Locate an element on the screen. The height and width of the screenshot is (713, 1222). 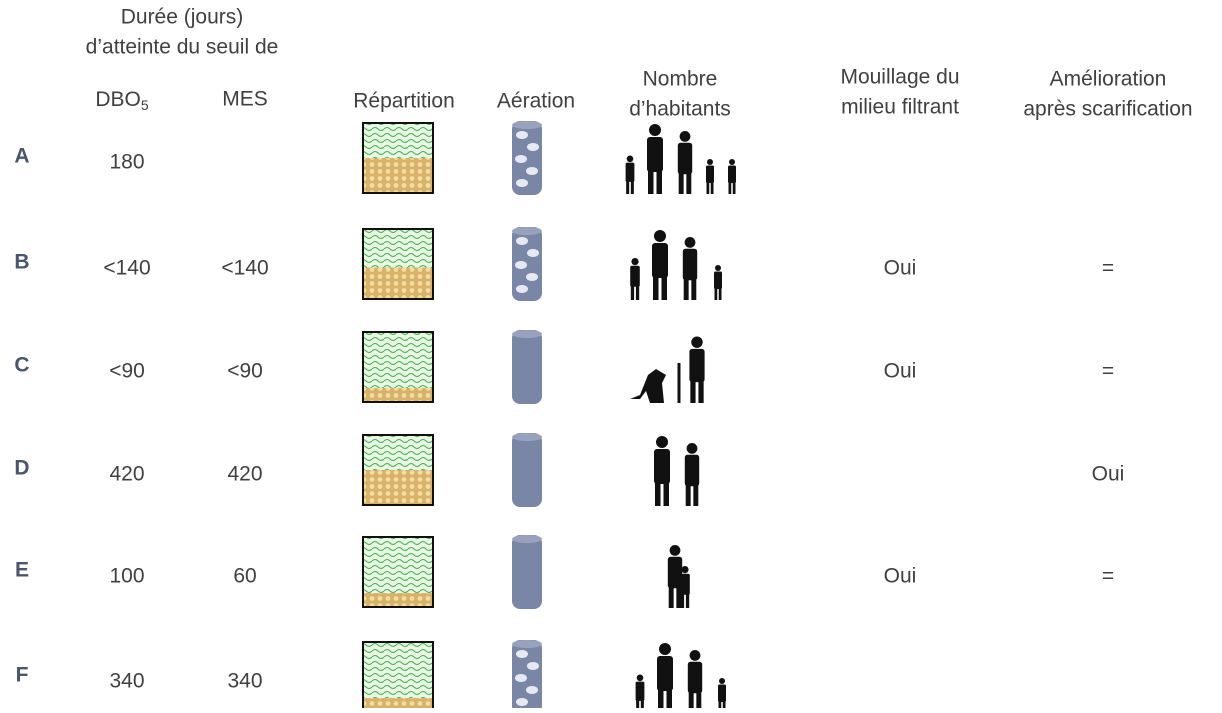
row: F 340 340 is located at coordinates (371, 676).